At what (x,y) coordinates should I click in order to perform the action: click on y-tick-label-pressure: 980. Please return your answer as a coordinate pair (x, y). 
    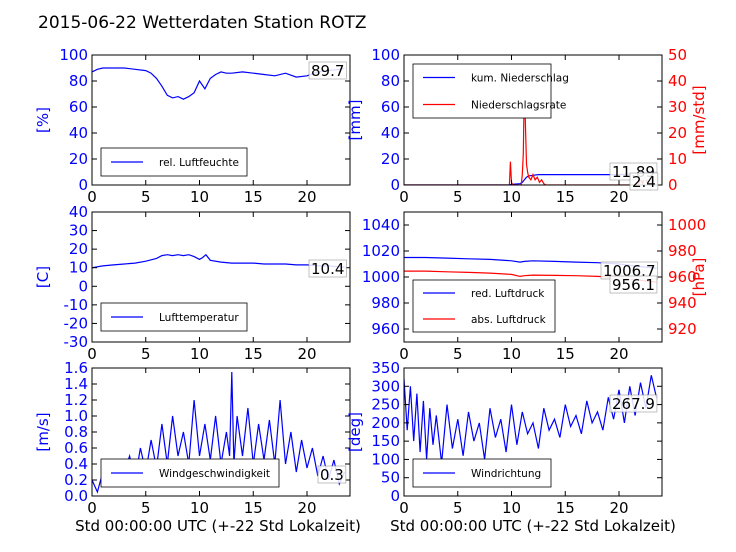
    Looking at the image, I should click on (385, 303).